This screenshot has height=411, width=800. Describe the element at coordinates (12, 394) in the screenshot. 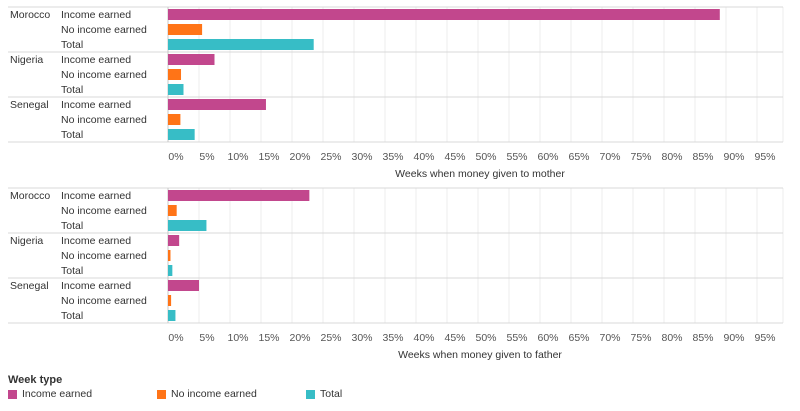

I see `legend-swatch-income-earned` at that location.